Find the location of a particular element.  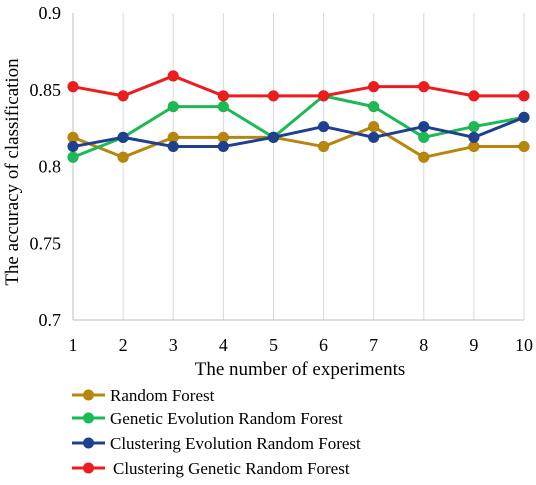

x-tick-label: 4 is located at coordinates (223, 345).